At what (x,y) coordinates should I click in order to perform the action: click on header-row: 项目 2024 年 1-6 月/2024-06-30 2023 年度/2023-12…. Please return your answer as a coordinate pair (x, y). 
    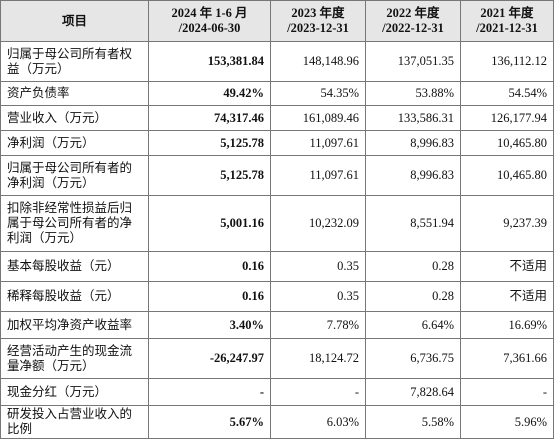
    Looking at the image, I should click on (277, 21).